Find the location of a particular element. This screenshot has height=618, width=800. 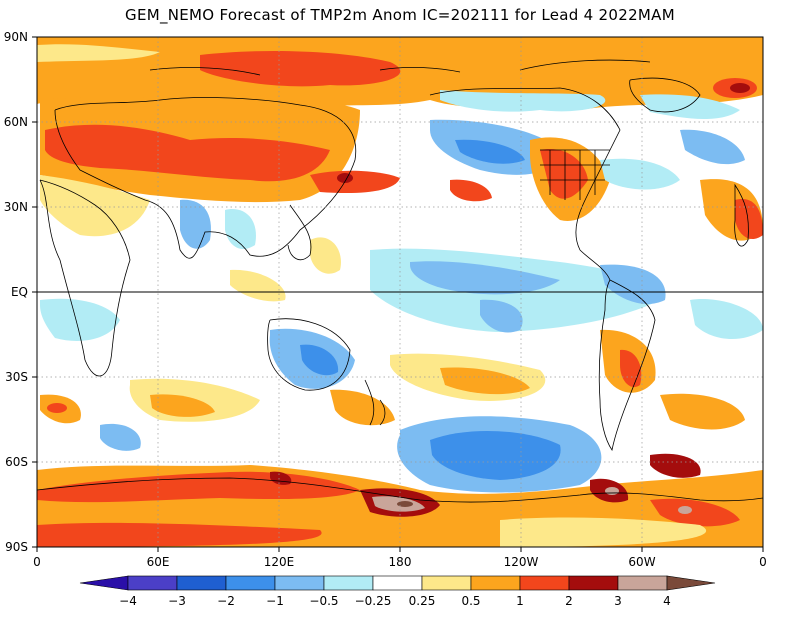

lat-label: 90N is located at coordinates (16, 37).